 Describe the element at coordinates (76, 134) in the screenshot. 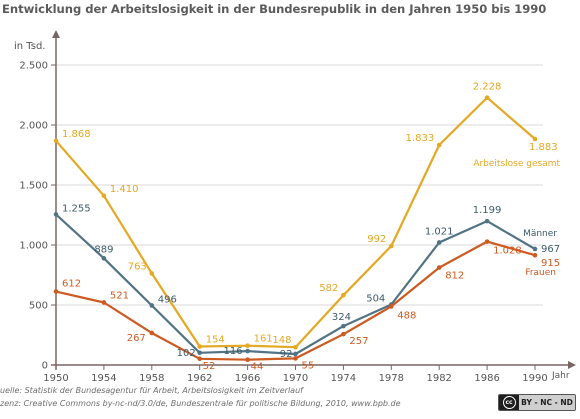

I see `data-label-gesamt: 1.868` at that location.